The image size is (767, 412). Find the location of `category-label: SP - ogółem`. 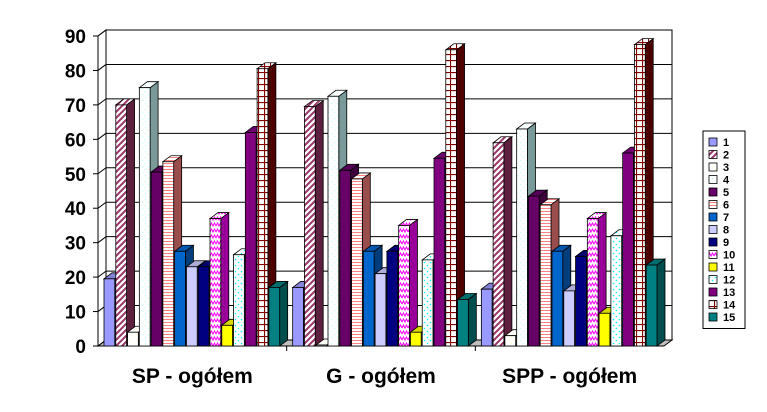

category-label: SP - ogółem is located at coordinates (192, 376).